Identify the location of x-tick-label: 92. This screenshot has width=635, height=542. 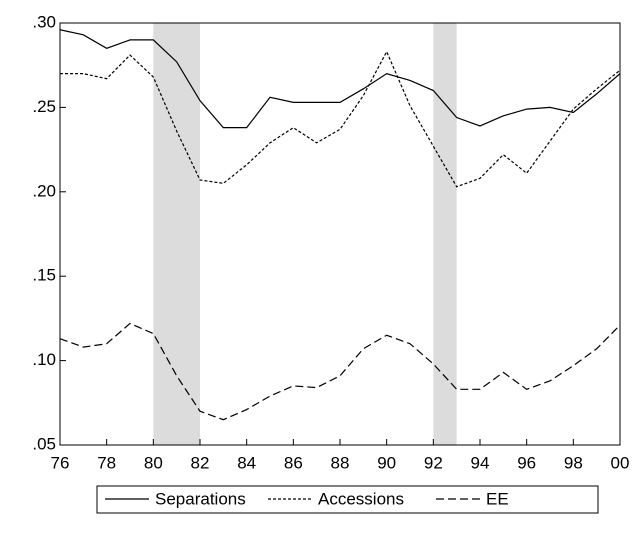
(433, 462).